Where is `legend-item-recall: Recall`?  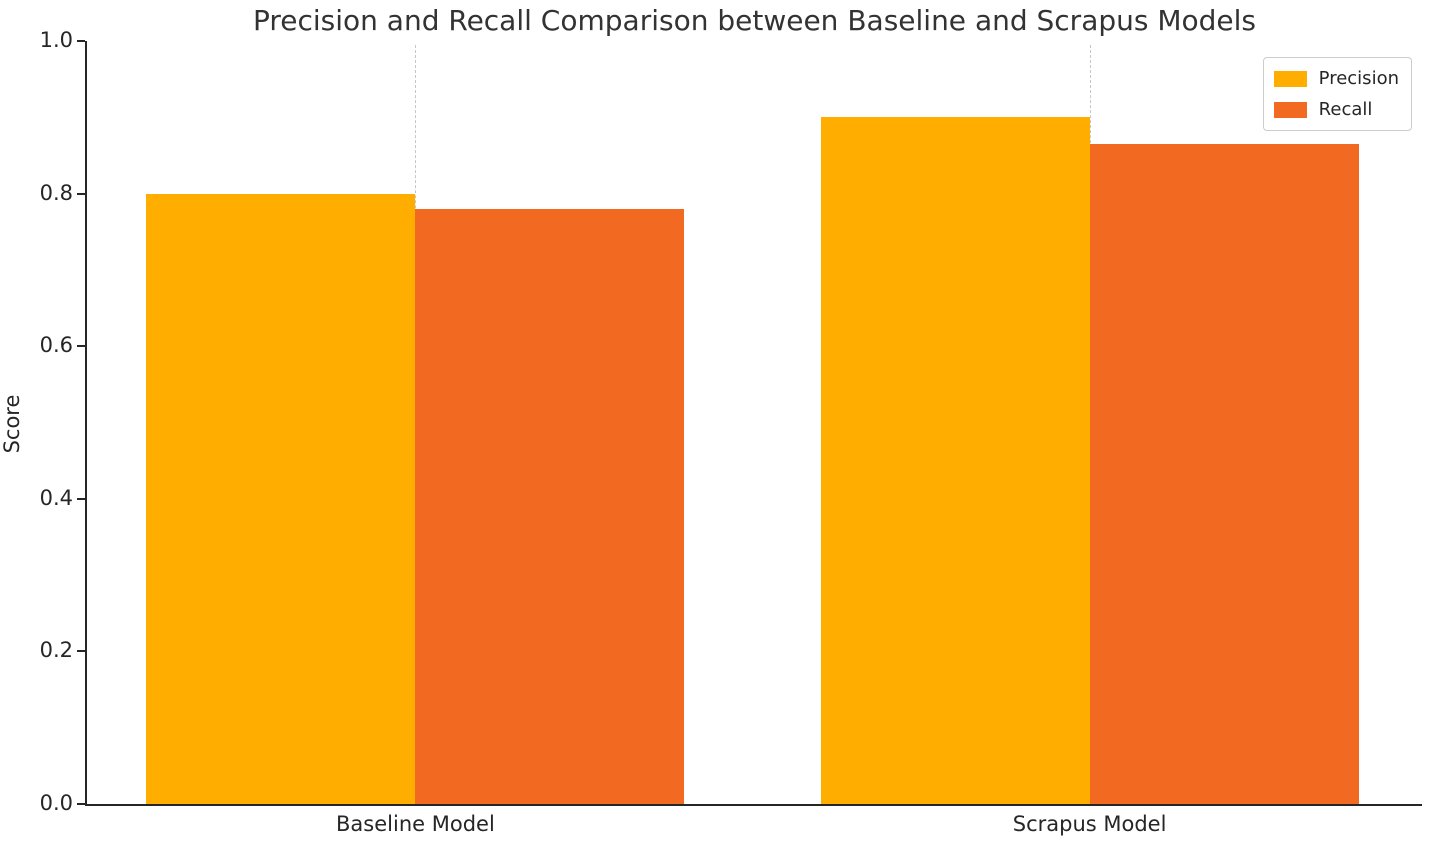 legend-item-recall: Recall is located at coordinates (1336, 109).